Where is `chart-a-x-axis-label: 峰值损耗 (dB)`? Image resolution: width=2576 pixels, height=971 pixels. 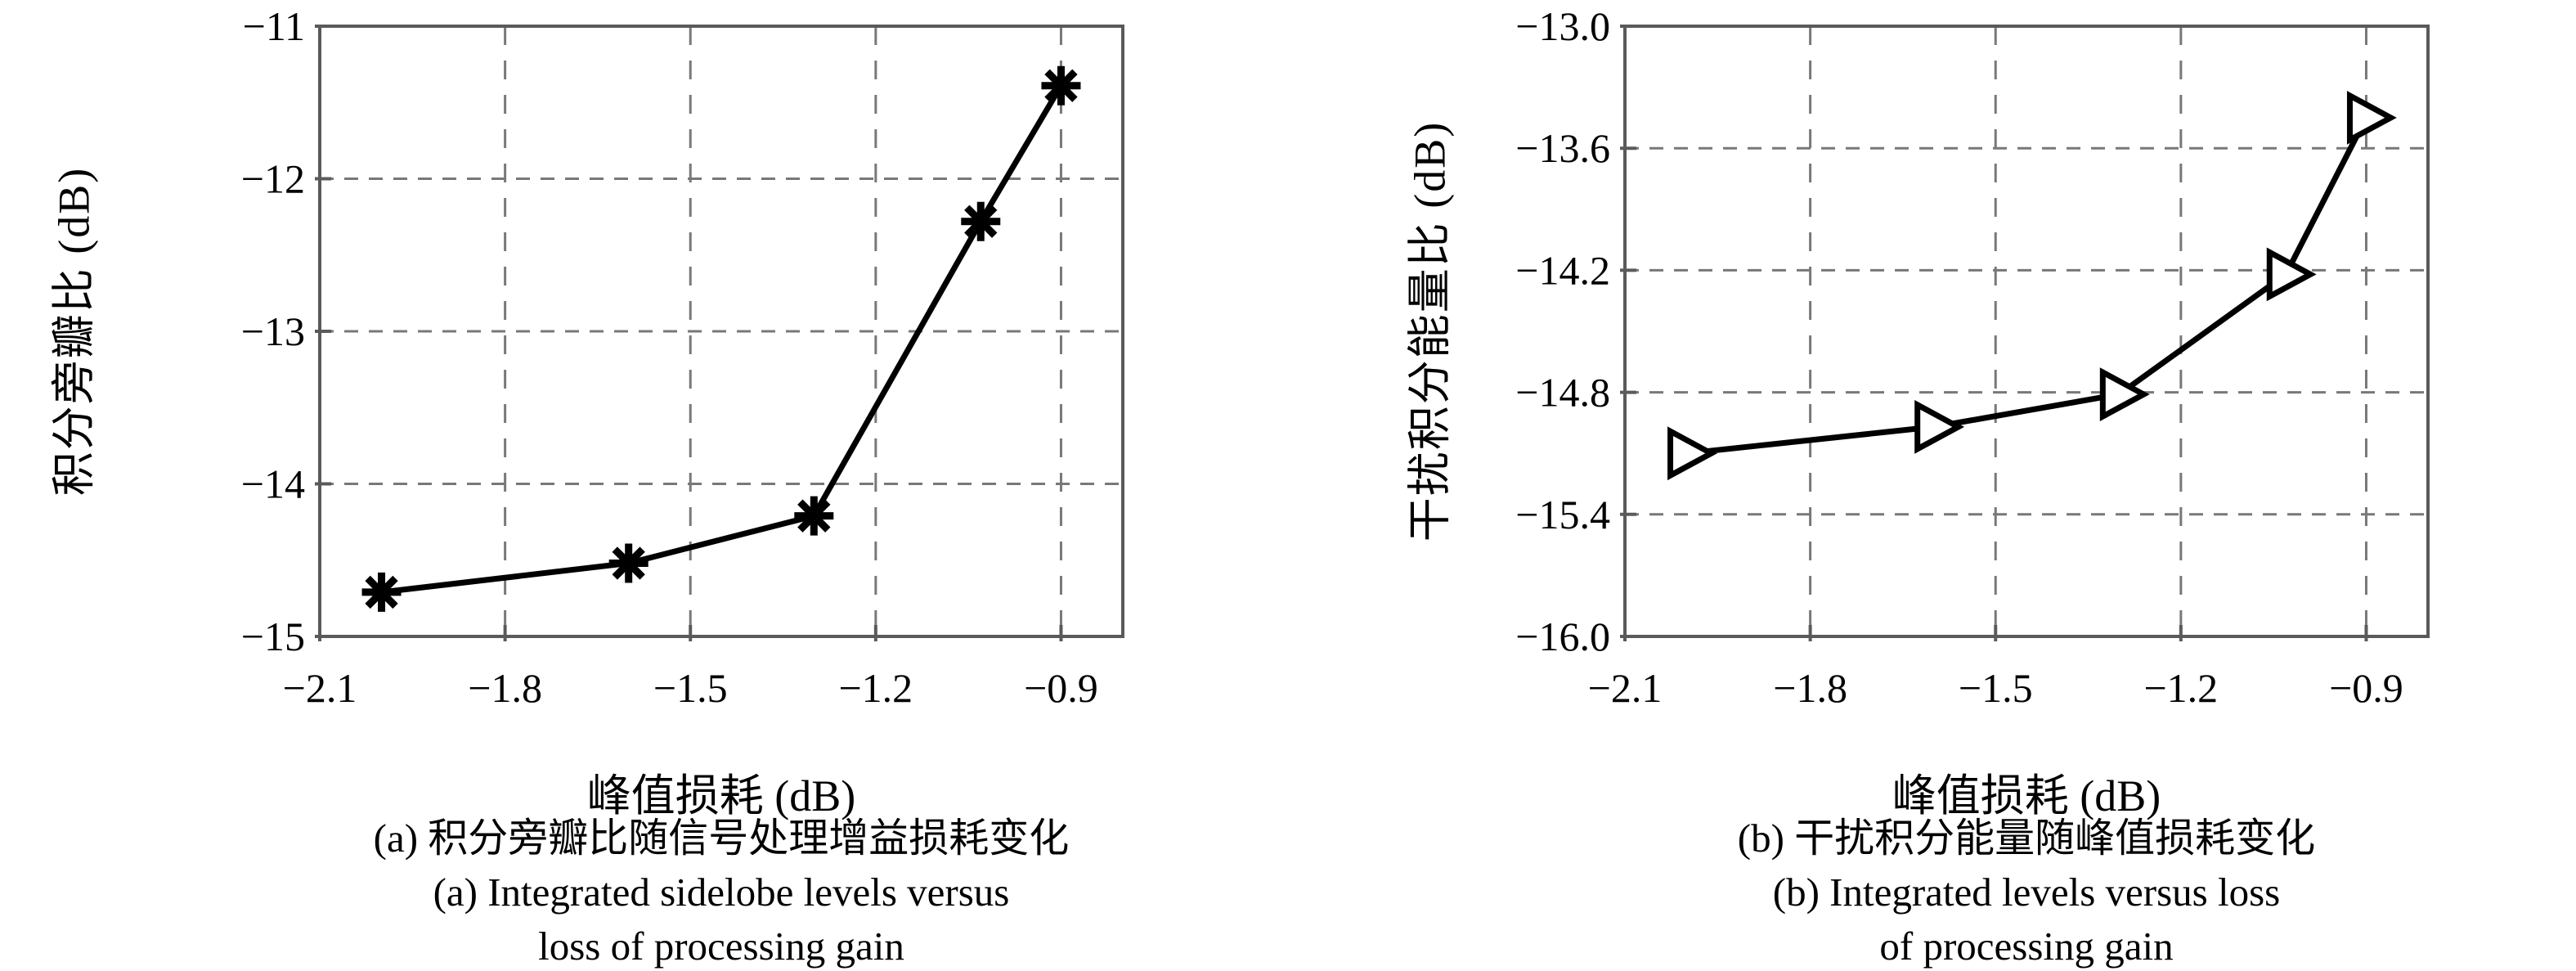 chart-a-x-axis-label: 峰值损耗 (dB) is located at coordinates (721, 796).